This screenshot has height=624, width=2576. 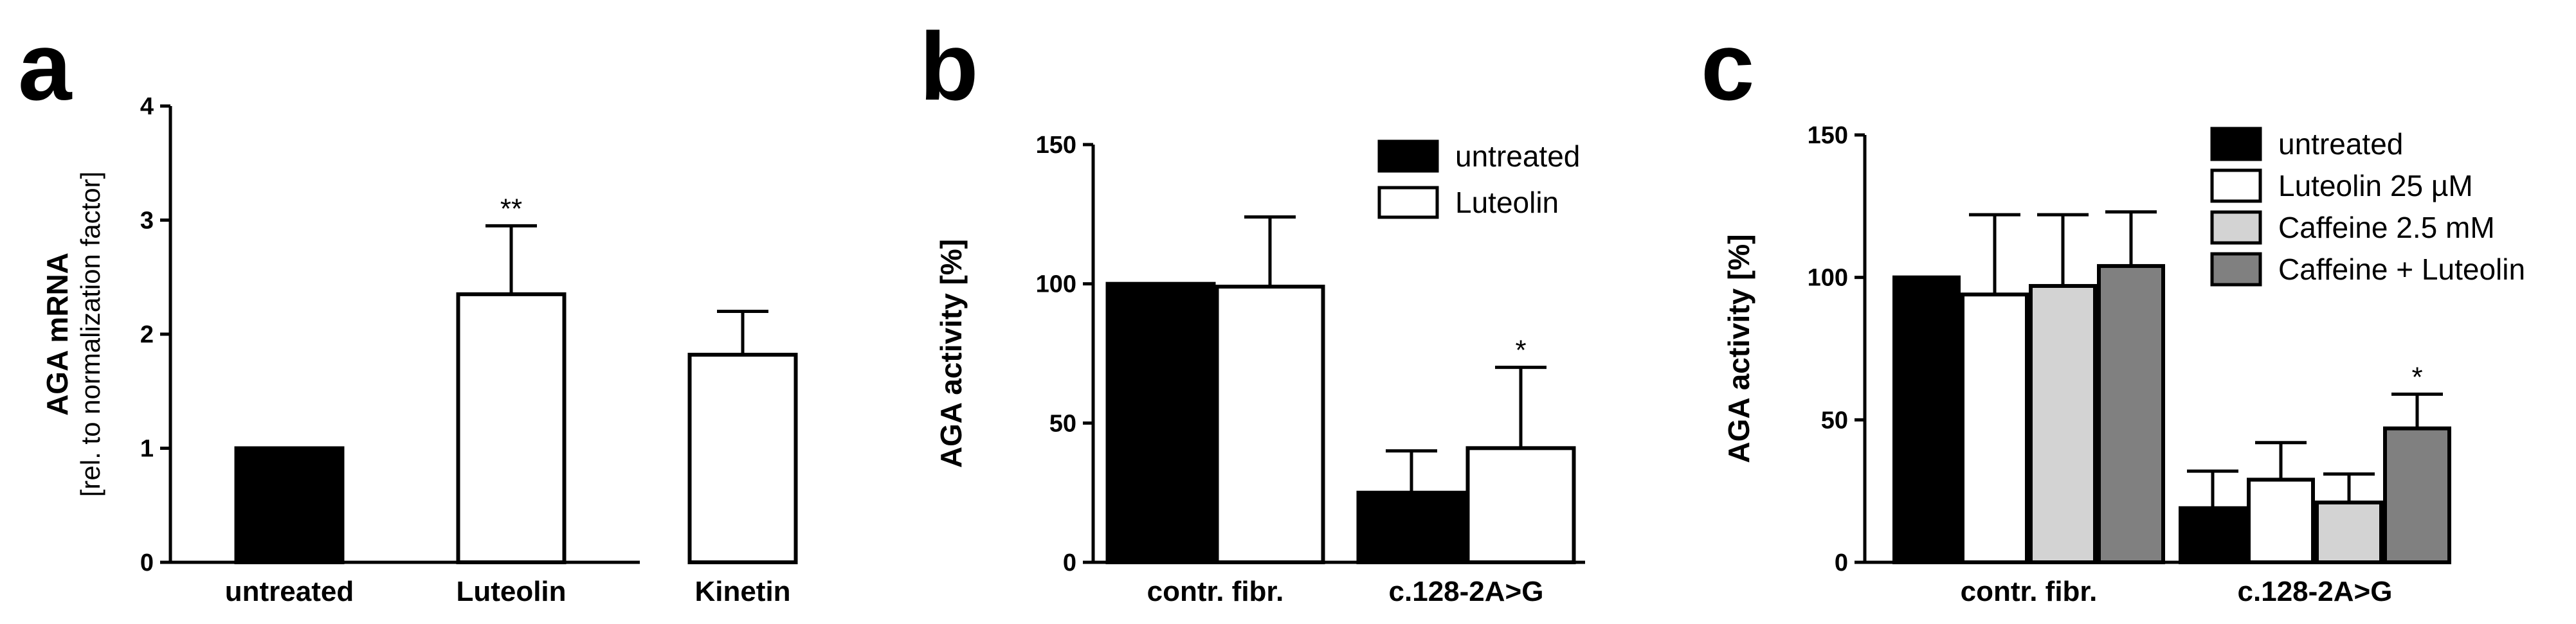 I want to click on panel-letter: c, so click(x=1727, y=66).